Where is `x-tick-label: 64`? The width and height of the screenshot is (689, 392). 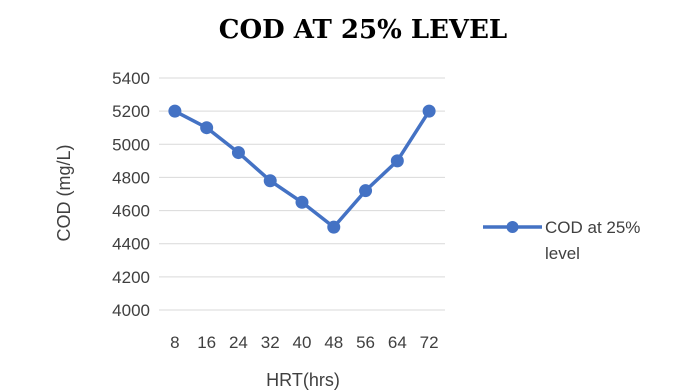
x-tick-label: 64 is located at coordinates (397, 342).